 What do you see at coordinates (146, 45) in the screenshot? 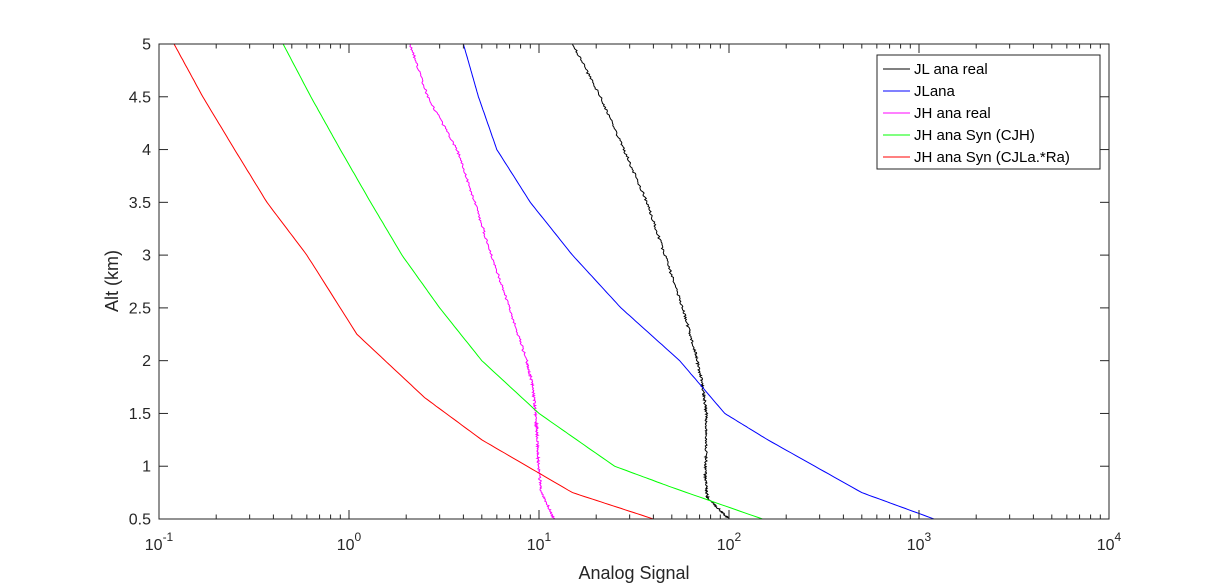
I see `y-tick-label: 5` at bounding box center [146, 45].